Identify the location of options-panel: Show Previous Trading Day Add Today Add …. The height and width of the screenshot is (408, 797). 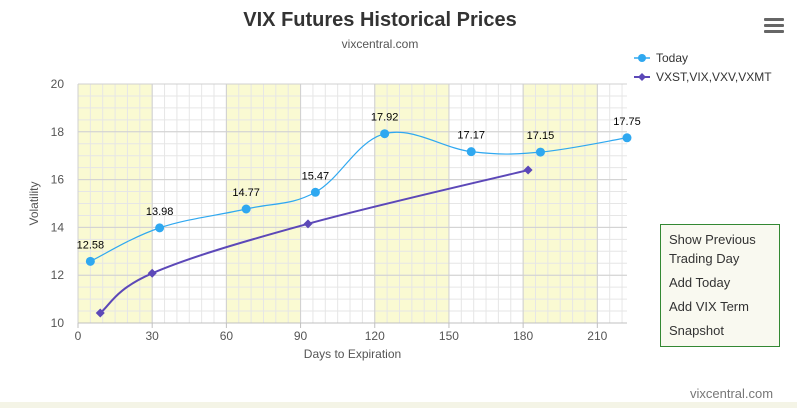
(720, 285).